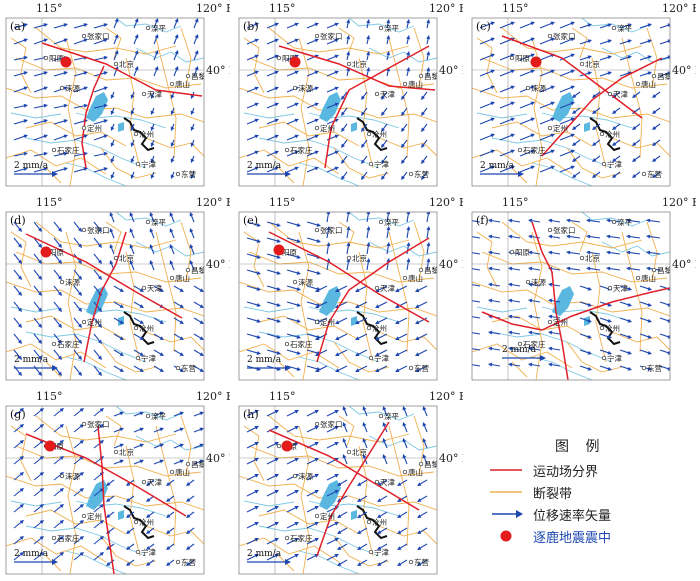 Image resolution: width=700 pixels, height=581 pixels. I want to click on svg-text: 沧州, so click(379, 328).